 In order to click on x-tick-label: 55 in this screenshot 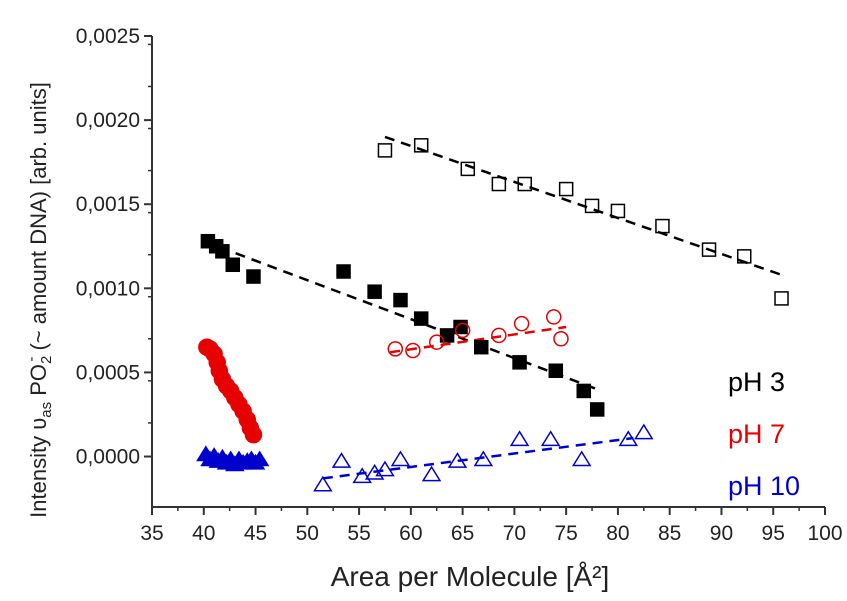, I will do `click(358, 533)`.